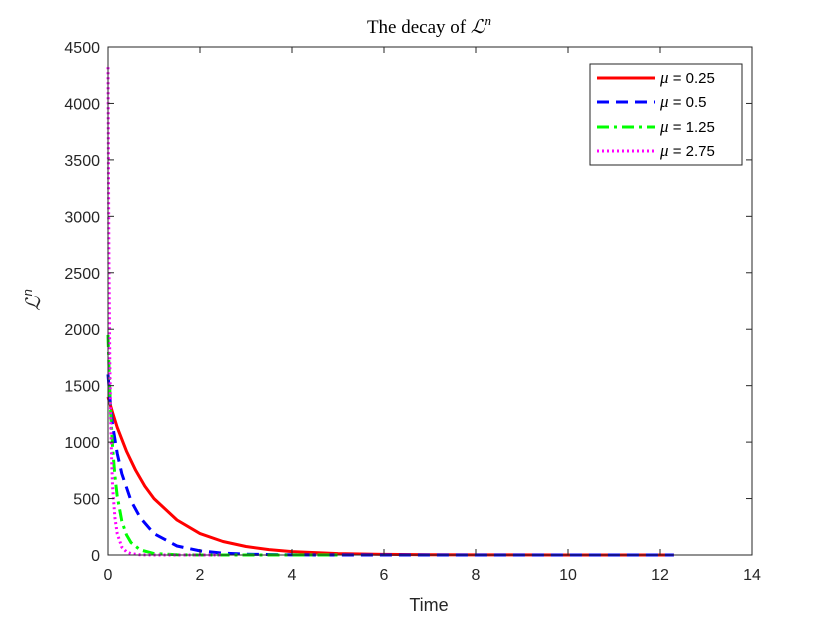 The image size is (830, 623). I want to click on y-axis-label: ℒn, so click(32, 300).